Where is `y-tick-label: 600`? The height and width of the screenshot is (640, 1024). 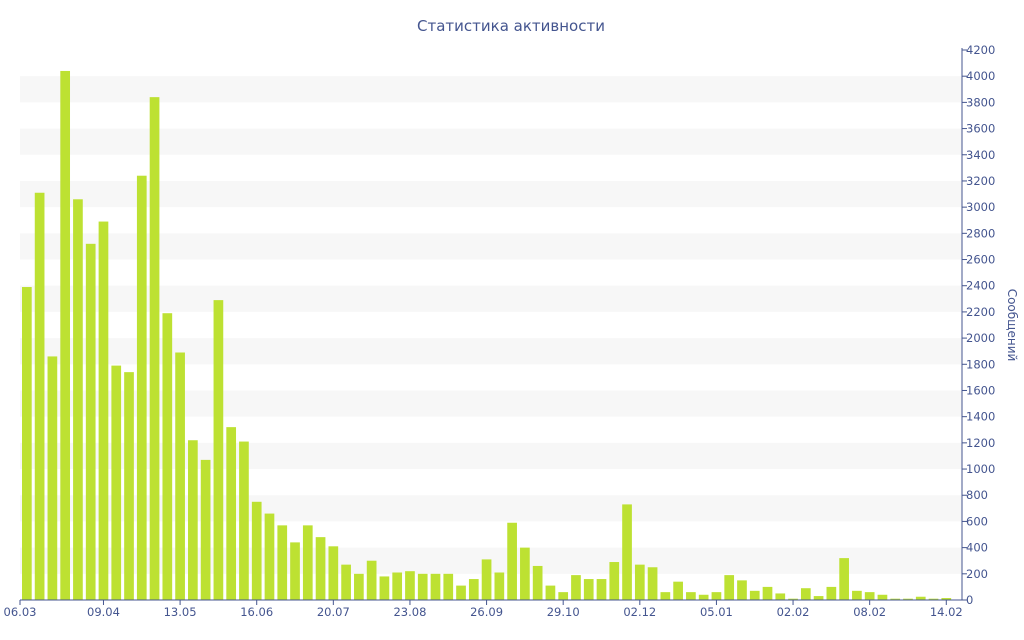
y-tick-label: 600 is located at coordinates (977, 521).